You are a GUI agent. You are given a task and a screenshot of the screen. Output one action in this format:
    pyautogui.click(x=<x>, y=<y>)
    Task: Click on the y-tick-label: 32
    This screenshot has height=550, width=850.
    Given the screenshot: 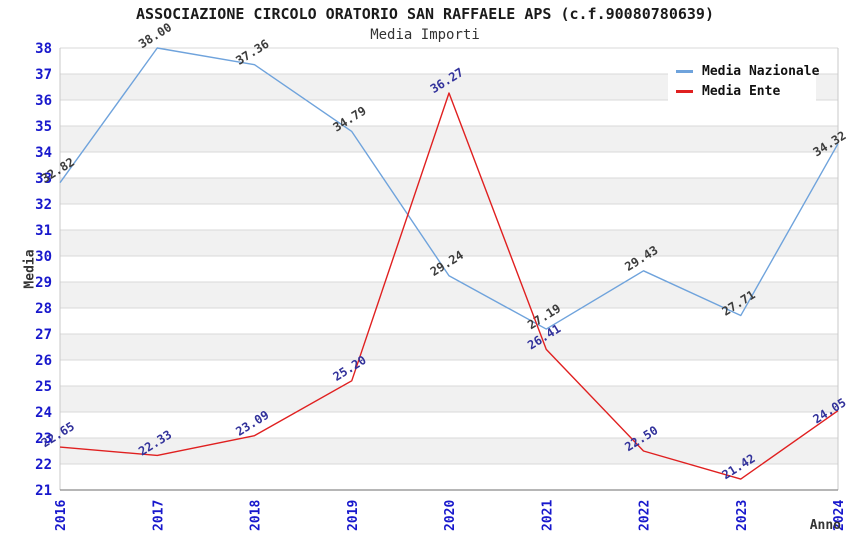 What is the action you would take?
    pyautogui.click(x=43, y=205)
    